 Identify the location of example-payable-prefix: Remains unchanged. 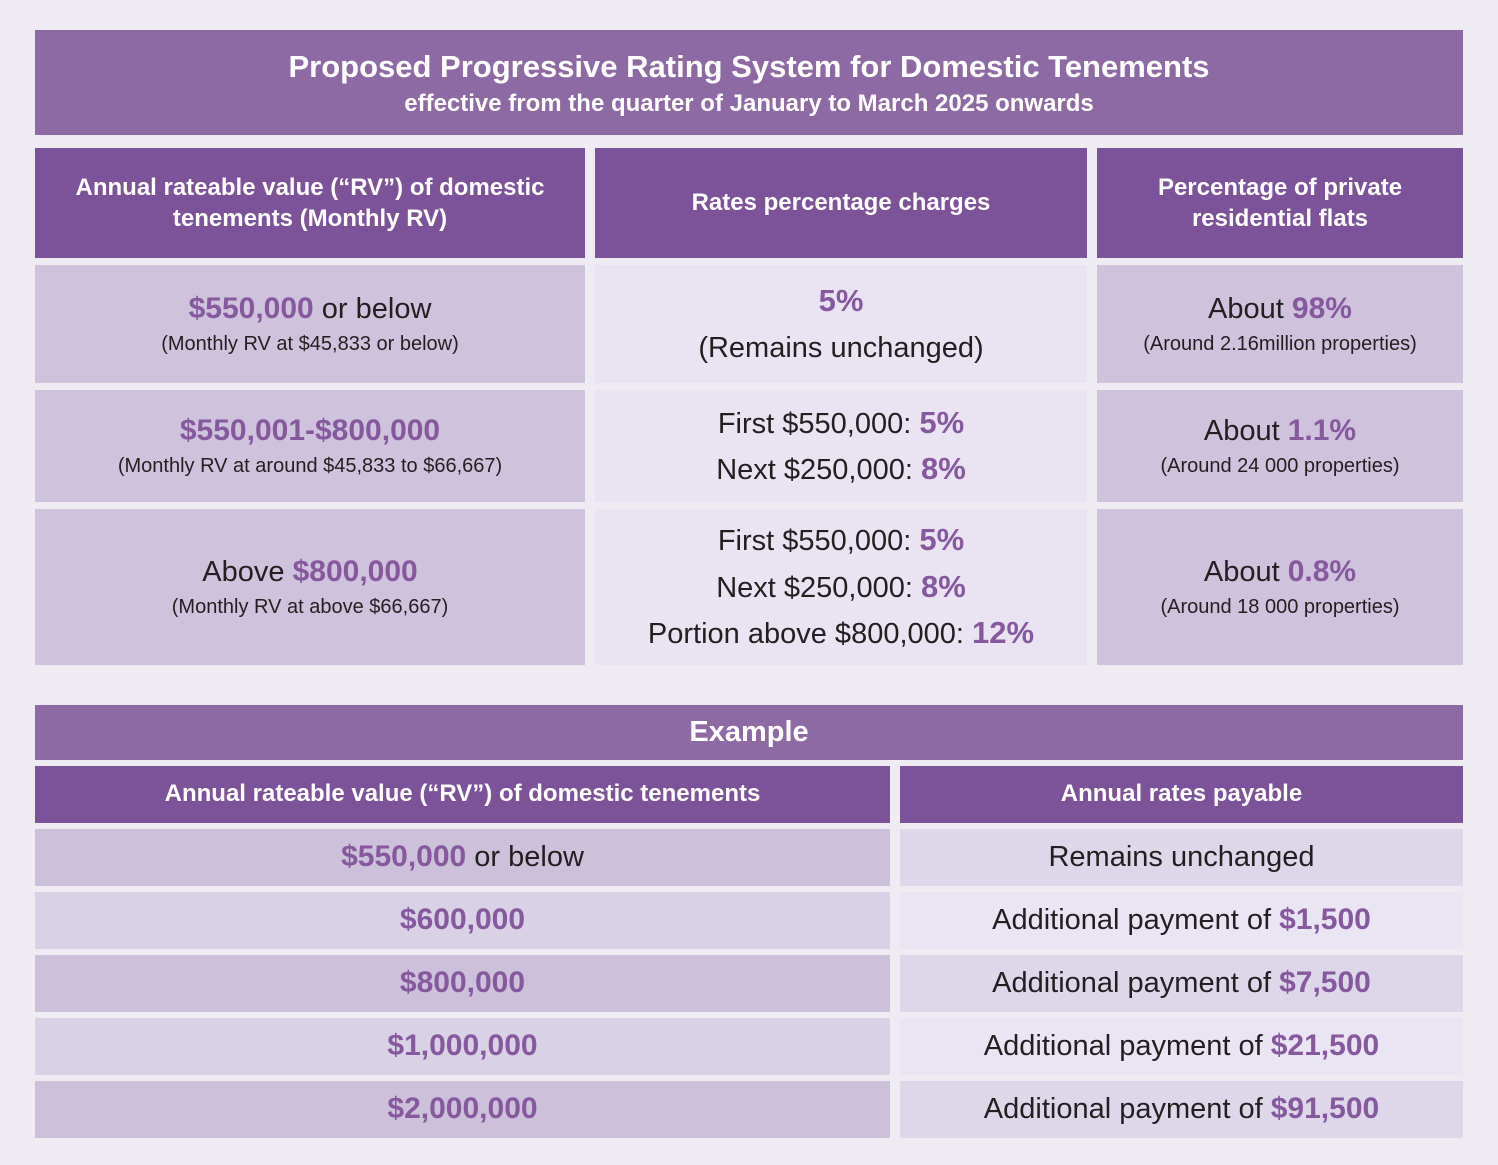
(1181, 857).